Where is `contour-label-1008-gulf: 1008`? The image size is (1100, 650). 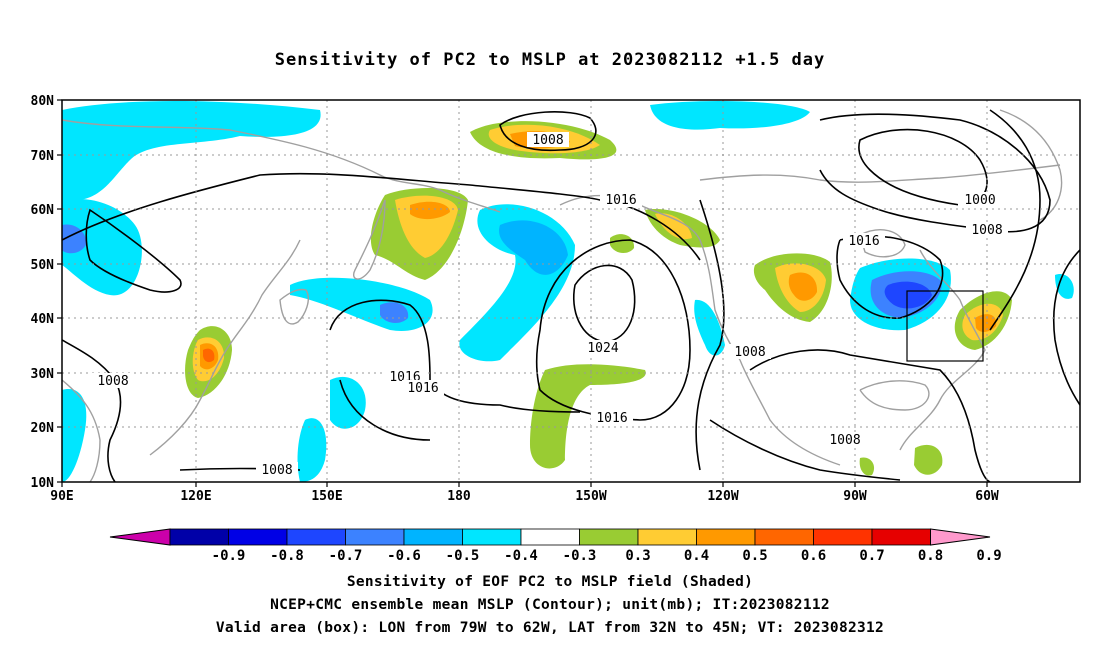 contour-label-1008-gulf: 1008 is located at coordinates (845, 440).